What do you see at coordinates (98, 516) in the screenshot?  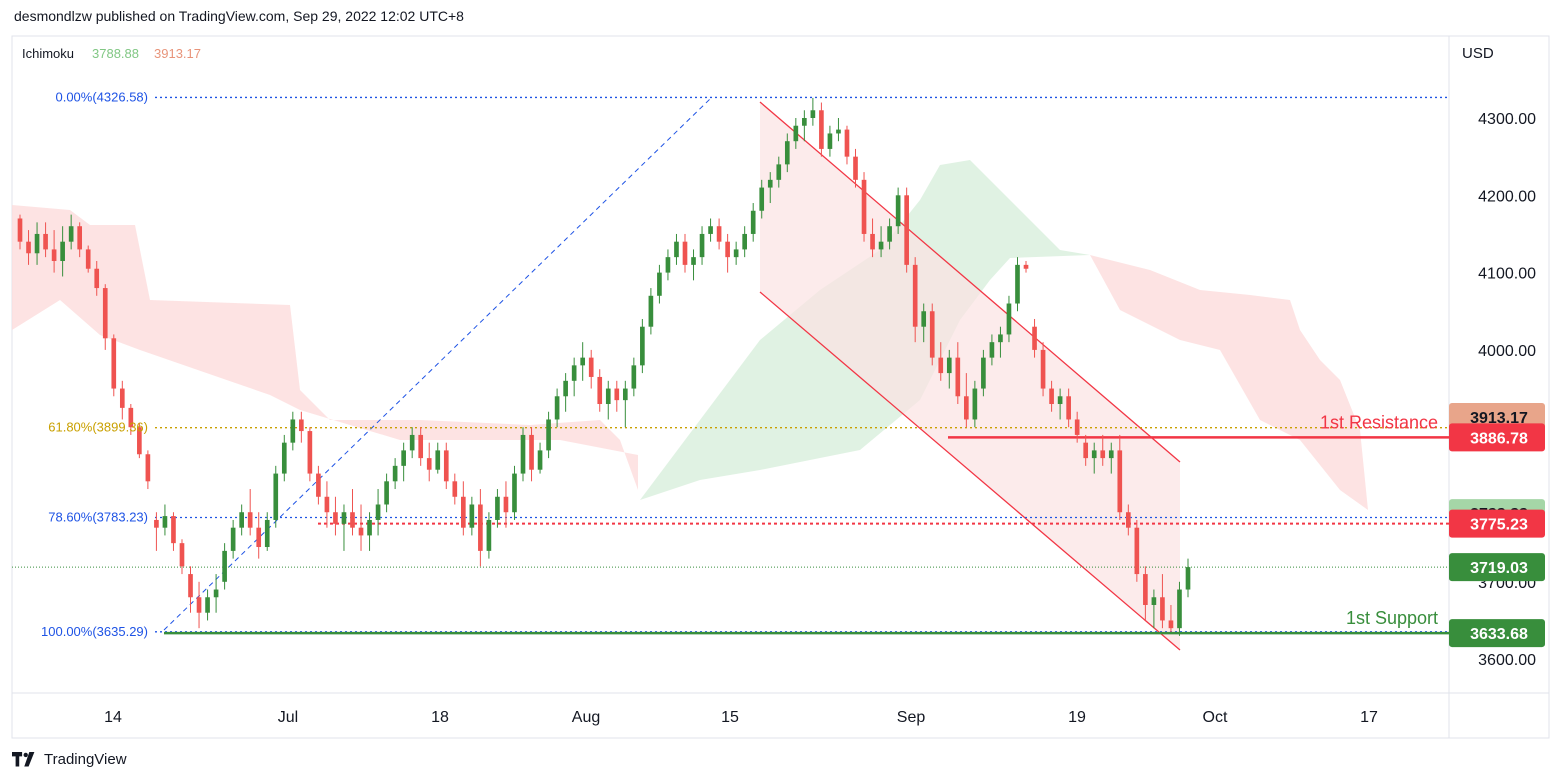 I see `fib-level-label: 78.60%(3783.23)` at bounding box center [98, 516].